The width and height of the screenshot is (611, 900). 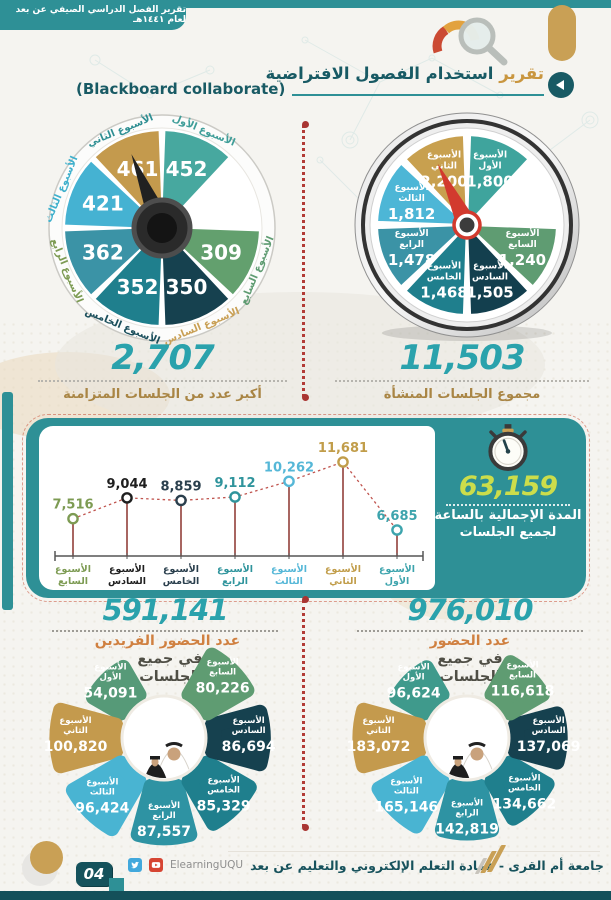 I want to click on gauge-label2-week-5: الخامس, so click(x=444, y=277).